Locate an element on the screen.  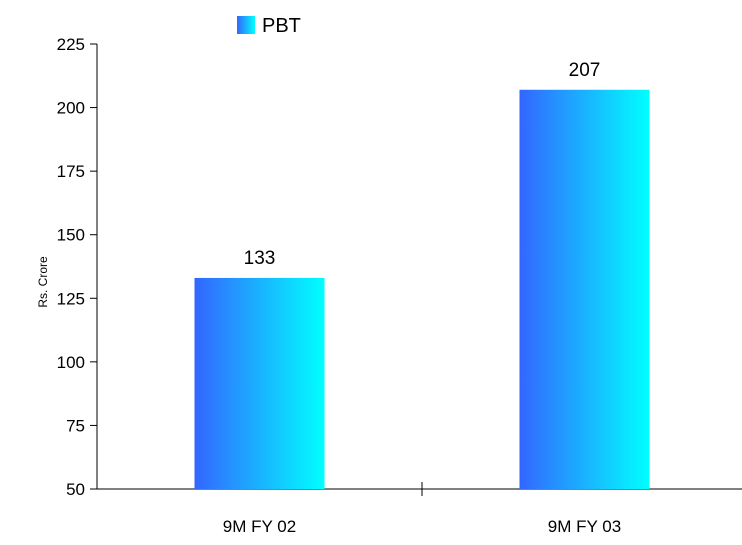
y-tick-label: 225 is located at coordinates (71, 44).